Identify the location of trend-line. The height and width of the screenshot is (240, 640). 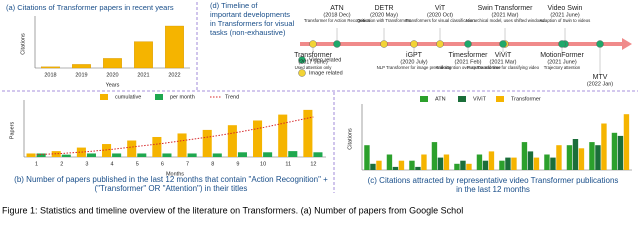
(175, 136).